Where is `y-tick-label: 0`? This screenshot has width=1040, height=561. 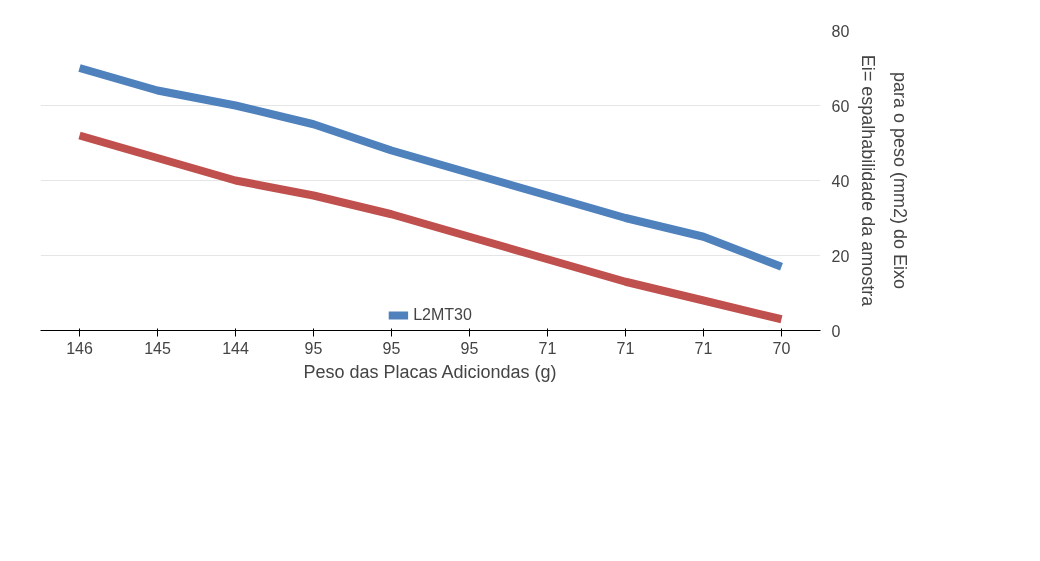 y-tick-label: 0 is located at coordinates (836, 331).